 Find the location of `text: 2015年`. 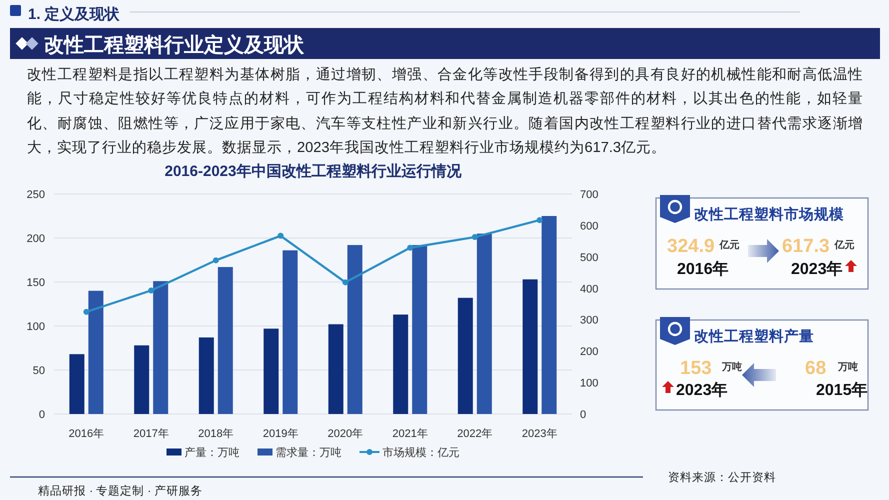

text: 2015年 is located at coordinates (842, 390).